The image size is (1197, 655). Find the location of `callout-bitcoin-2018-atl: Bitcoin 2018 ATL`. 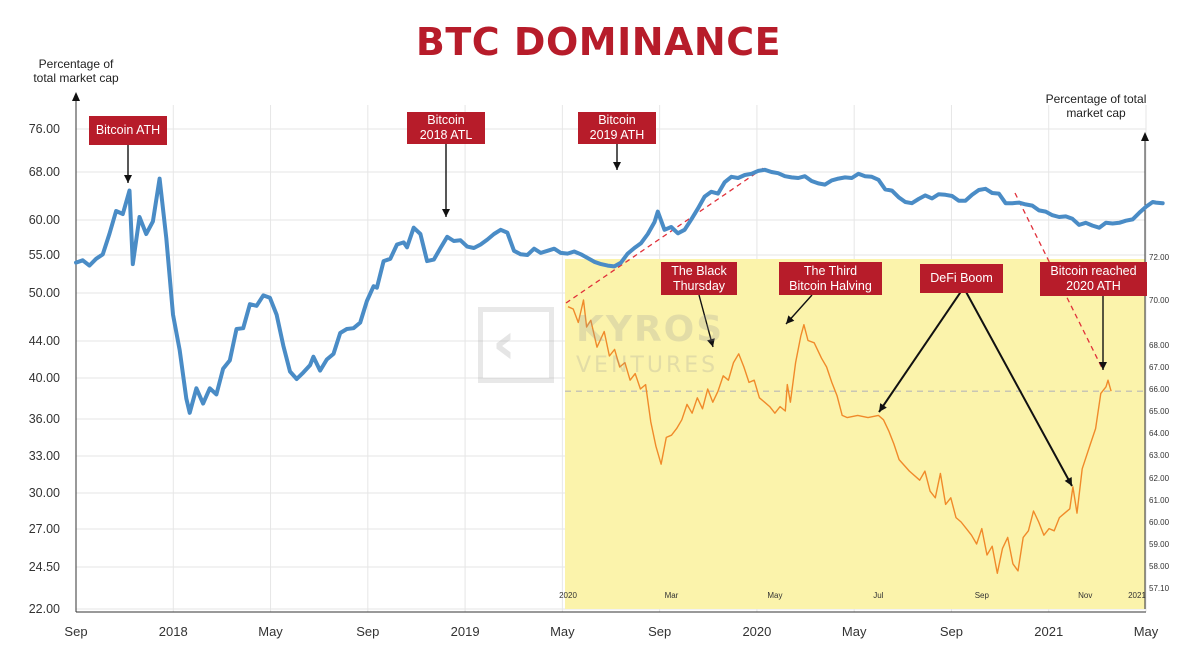

callout-bitcoin-2018-atl: Bitcoin 2018 ATL is located at coordinates (446, 128).